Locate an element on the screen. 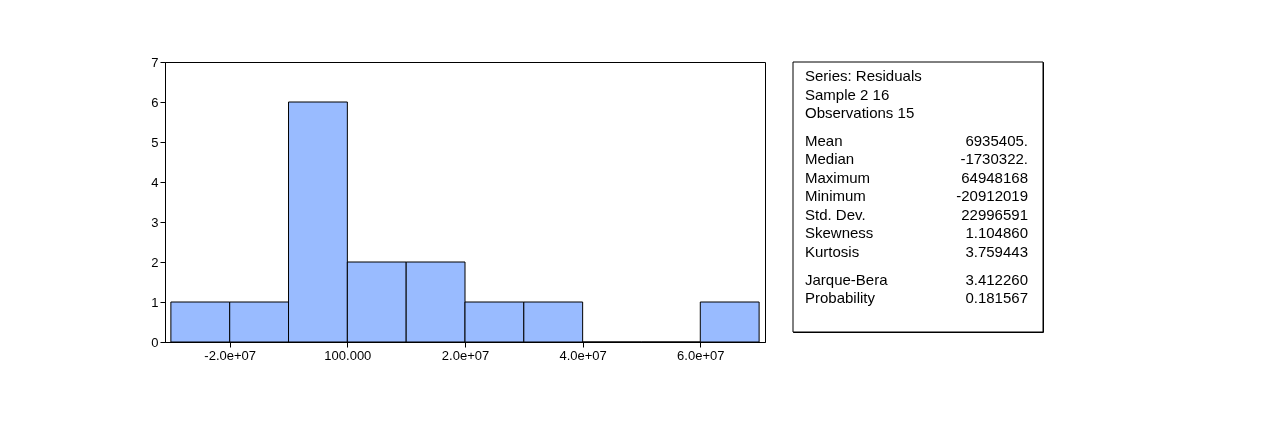 This screenshot has width=1287, height=431. y-tick-label: 5 is located at coordinates (155, 142).